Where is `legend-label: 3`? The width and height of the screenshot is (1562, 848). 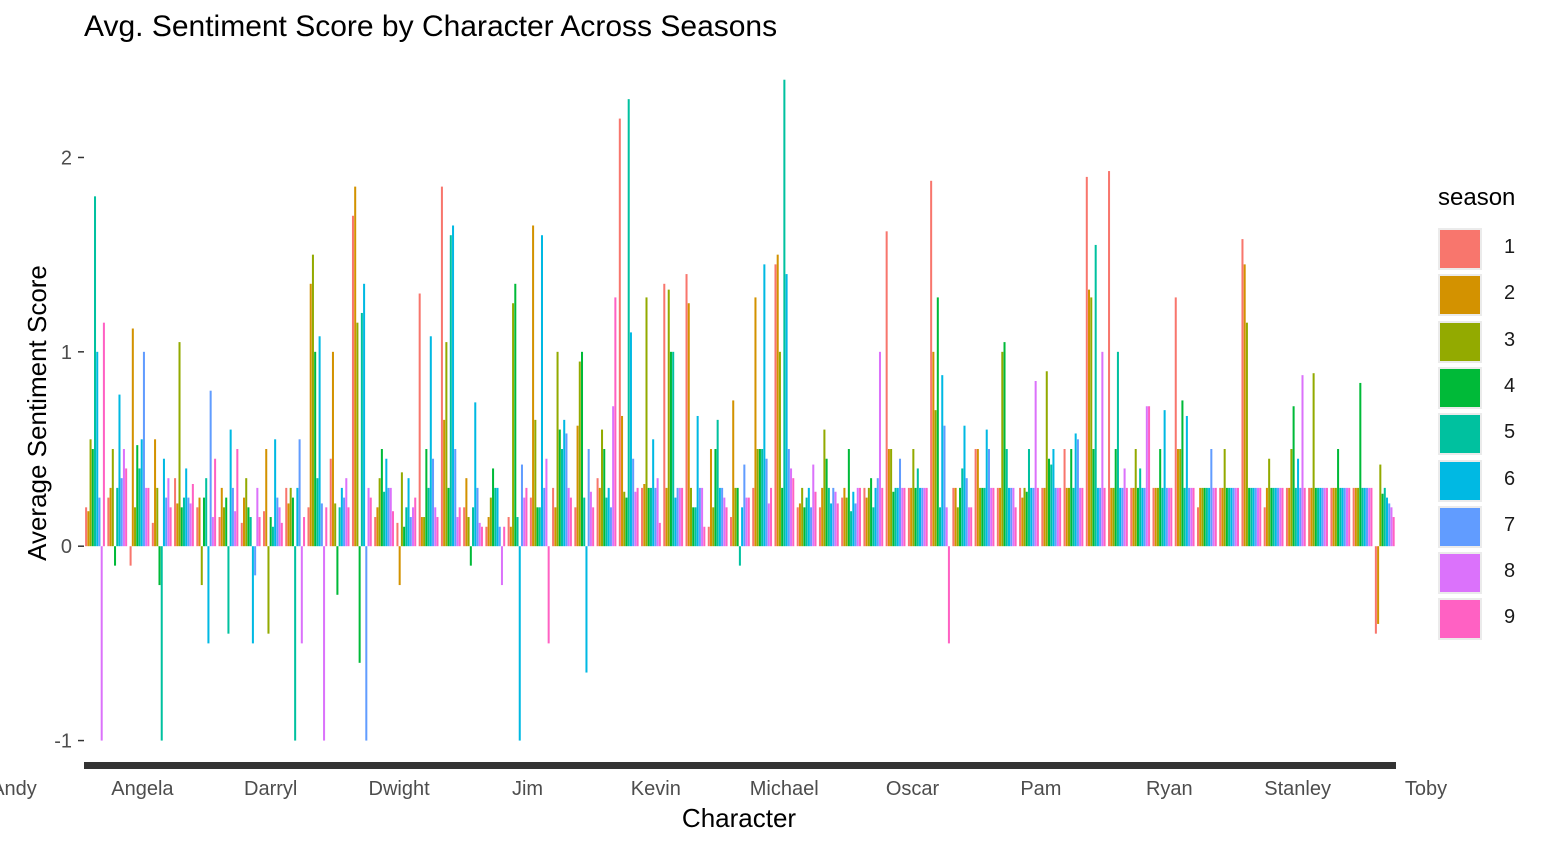
legend-label: 3 is located at coordinates (1510, 339).